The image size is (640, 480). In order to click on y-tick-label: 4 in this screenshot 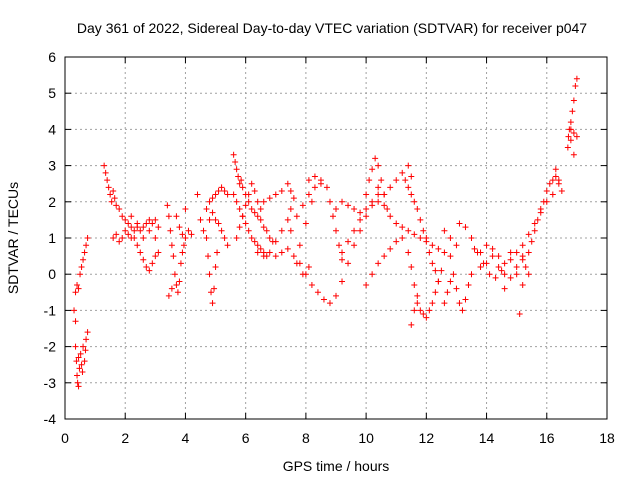, I will do `click(52, 129)`.